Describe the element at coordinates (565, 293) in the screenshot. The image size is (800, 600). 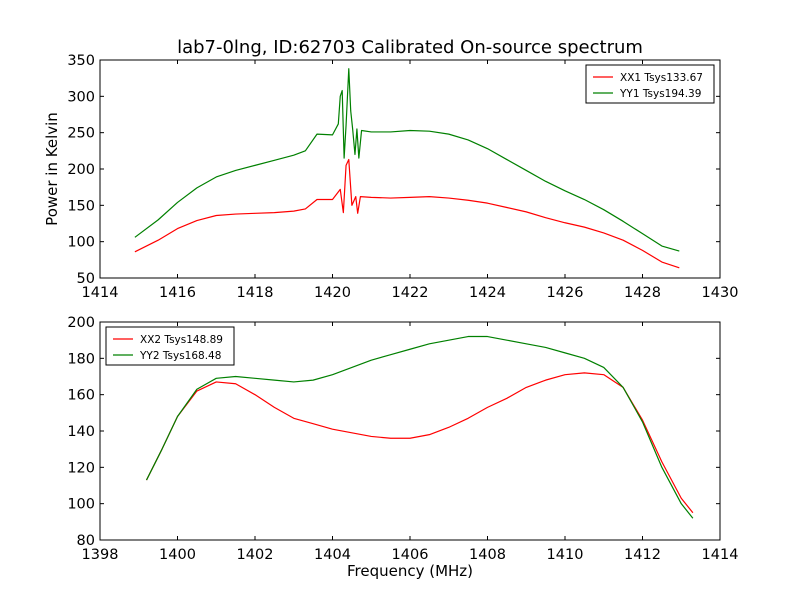
I see `x-tick-label: 1426` at that location.